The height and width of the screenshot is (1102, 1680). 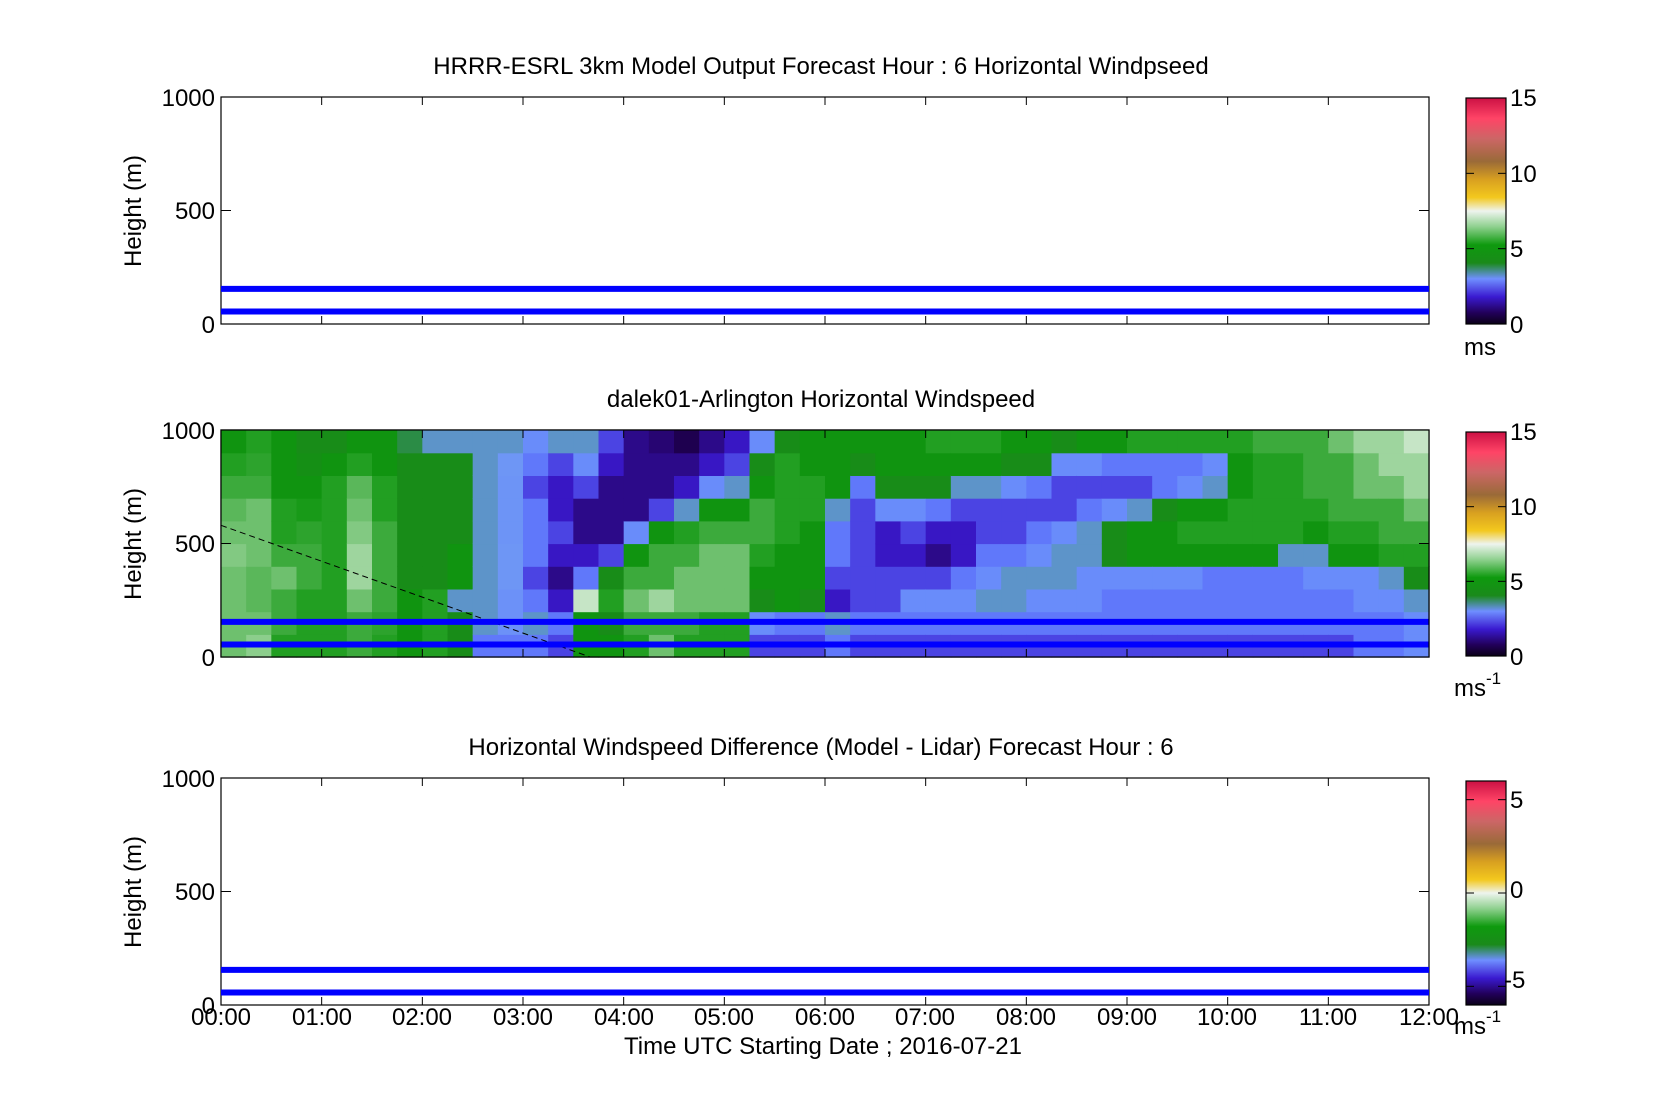 I want to click on x-axis-label: Time UTC Starting Date ; 2016-07-21, so click(x=823, y=1046).